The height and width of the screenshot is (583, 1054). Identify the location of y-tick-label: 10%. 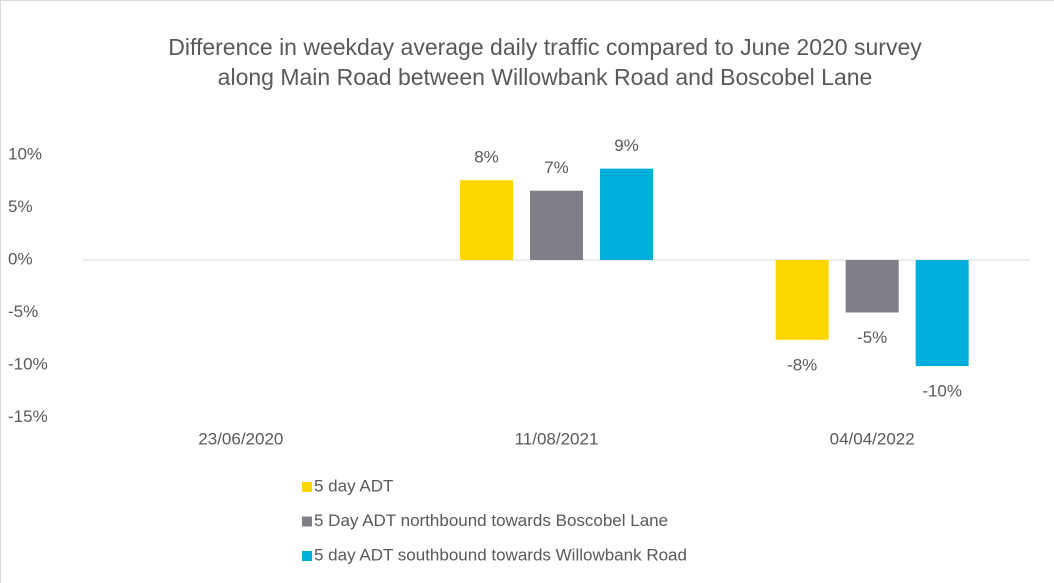
(25, 153).